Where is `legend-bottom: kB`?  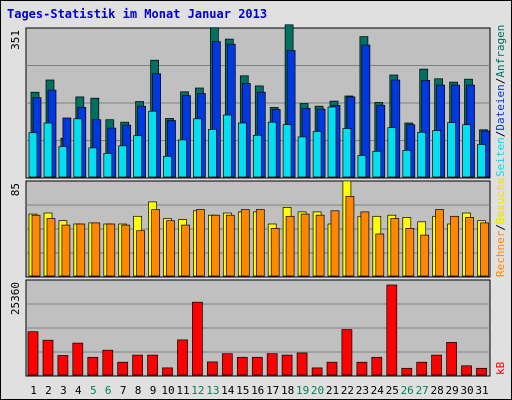 legend-bottom: kB is located at coordinates (500, 368).